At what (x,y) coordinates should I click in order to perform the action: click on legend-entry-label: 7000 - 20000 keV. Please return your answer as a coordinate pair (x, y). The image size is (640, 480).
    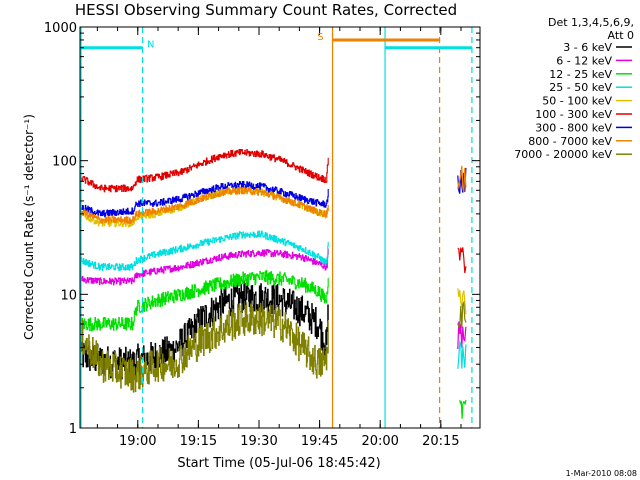
    Looking at the image, I should click on (563, 154).